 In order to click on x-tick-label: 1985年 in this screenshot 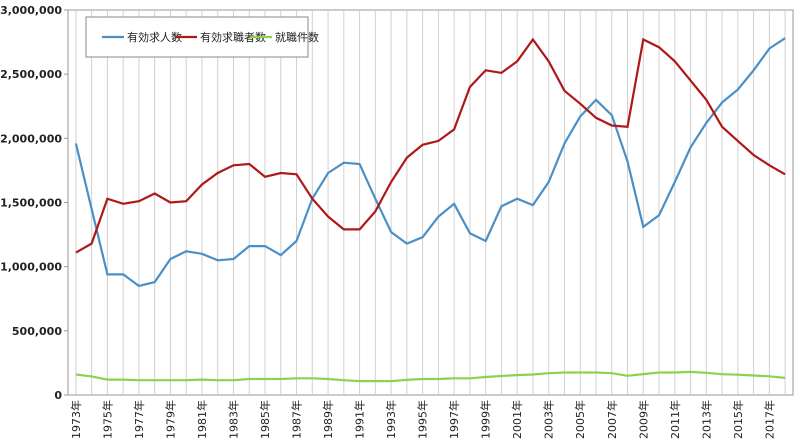, I will do `click(265, 419)`.